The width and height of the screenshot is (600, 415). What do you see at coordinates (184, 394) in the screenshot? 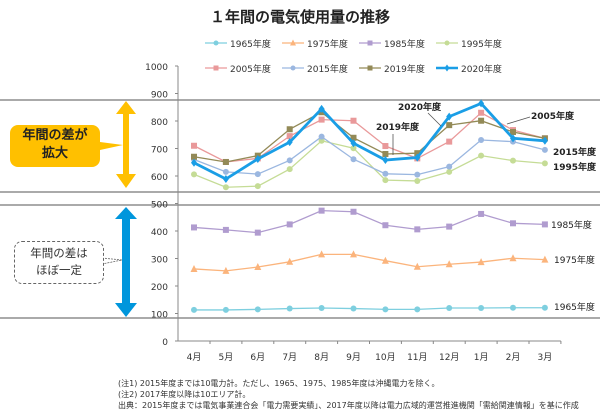
I see `note-2: (注2) 2017年度以降は10エリア計。` at bounding box center [184, 394].